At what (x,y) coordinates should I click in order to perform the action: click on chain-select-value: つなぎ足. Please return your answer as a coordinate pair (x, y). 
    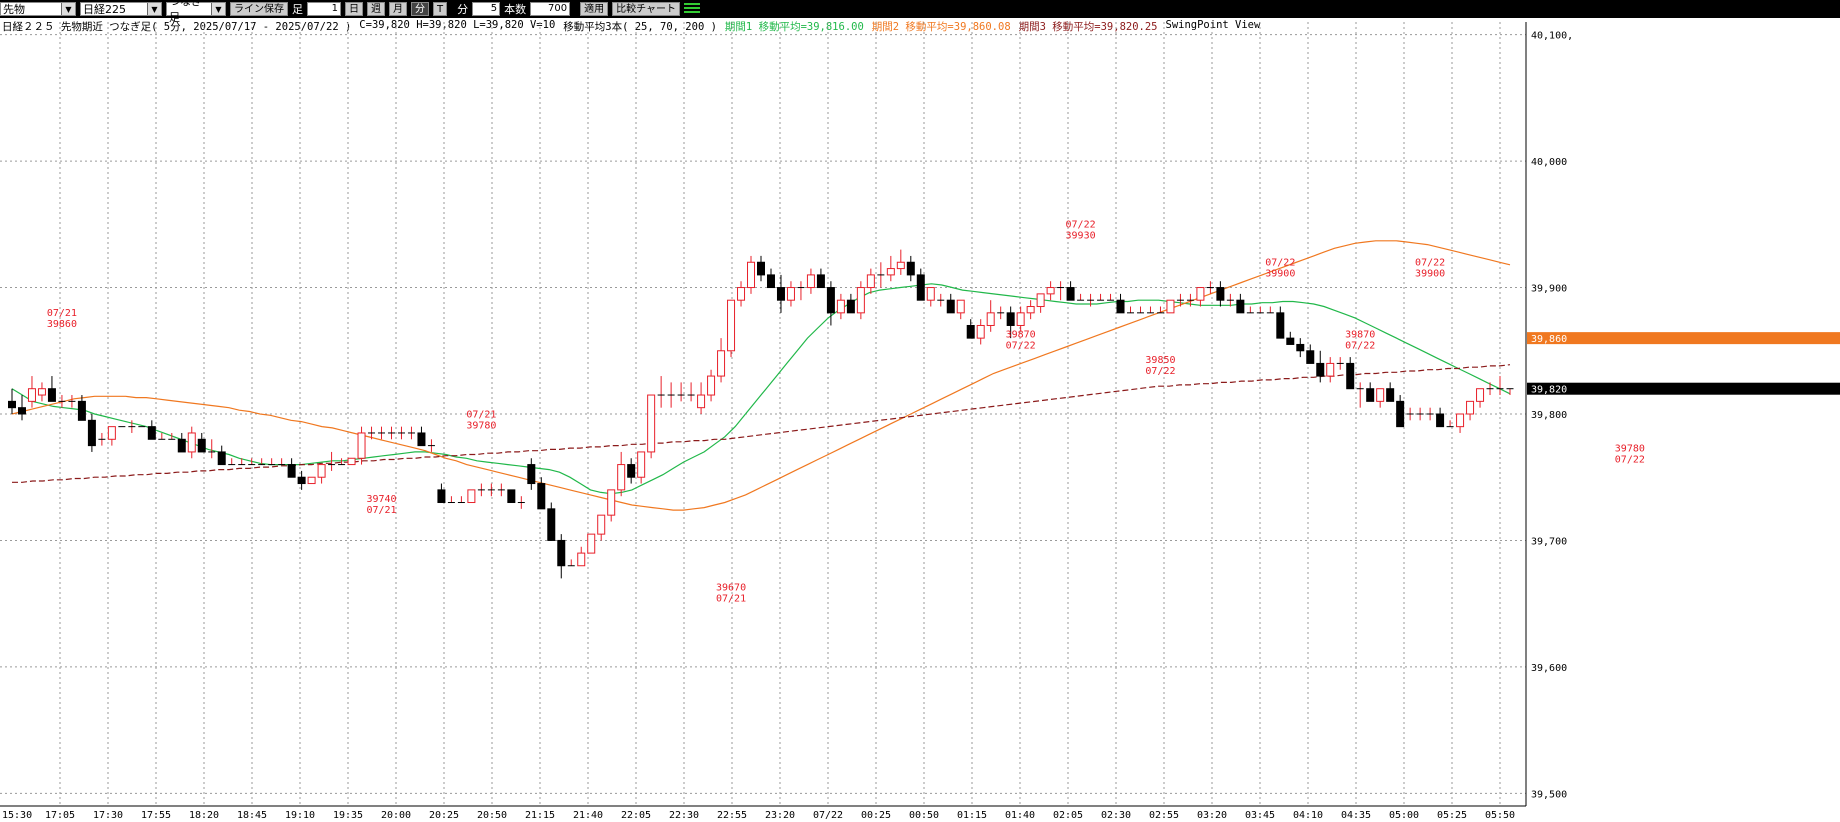
    Looking at the image, I should click on (185, 12).